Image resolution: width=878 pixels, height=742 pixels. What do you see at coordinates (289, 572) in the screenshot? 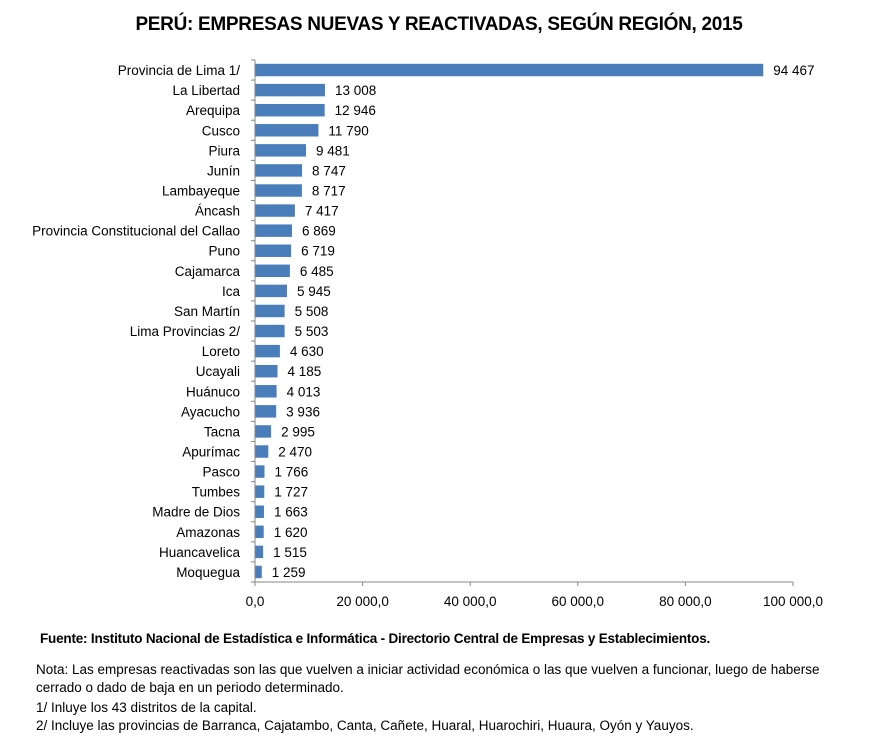
I see `data-label: 1 259` at bounding box center [289, 572].